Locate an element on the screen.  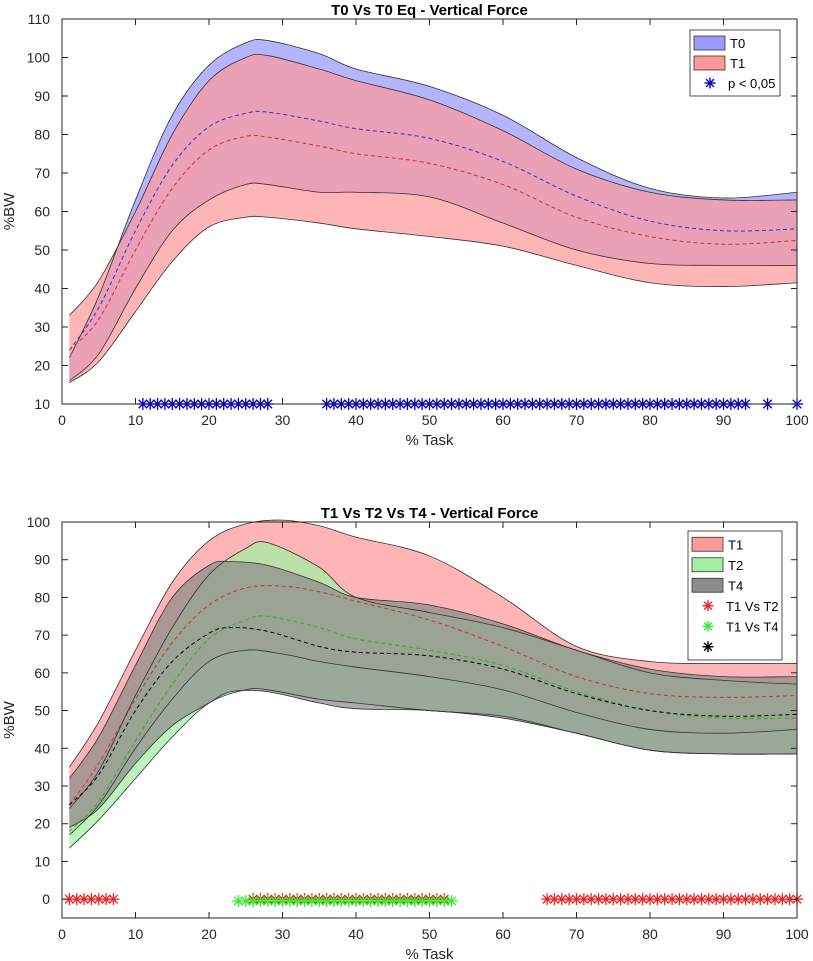
y-tick-label: 40 is located at coordinates (42, 289).